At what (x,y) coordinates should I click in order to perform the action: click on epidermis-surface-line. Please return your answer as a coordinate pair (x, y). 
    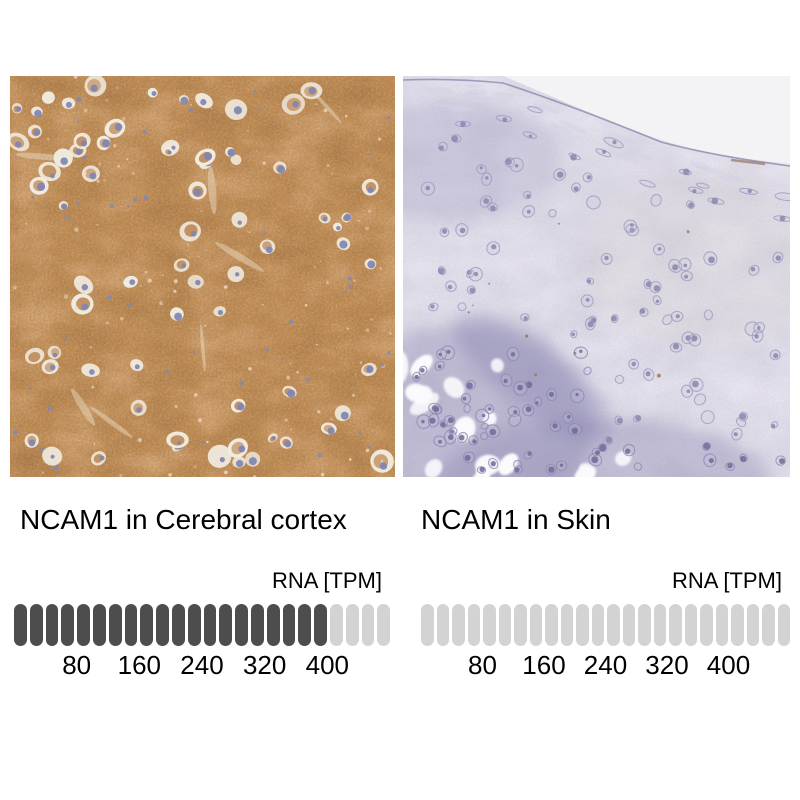
    Looking at the image, I should click on (596, 122).